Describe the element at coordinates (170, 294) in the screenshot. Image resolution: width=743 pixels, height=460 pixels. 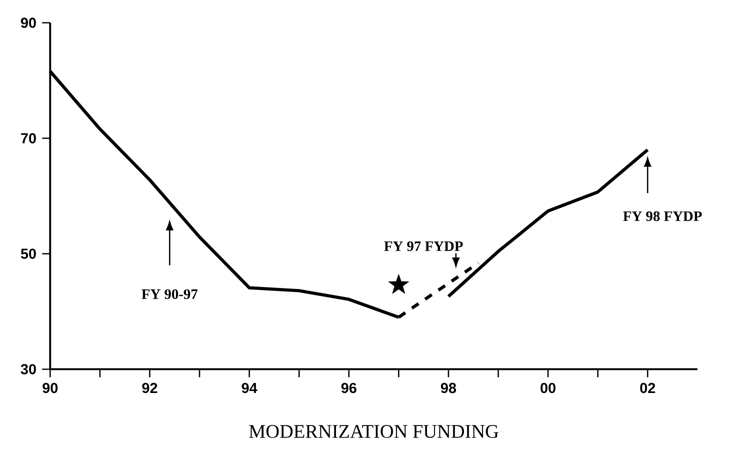
I see `text: FY 90-97` at that location.